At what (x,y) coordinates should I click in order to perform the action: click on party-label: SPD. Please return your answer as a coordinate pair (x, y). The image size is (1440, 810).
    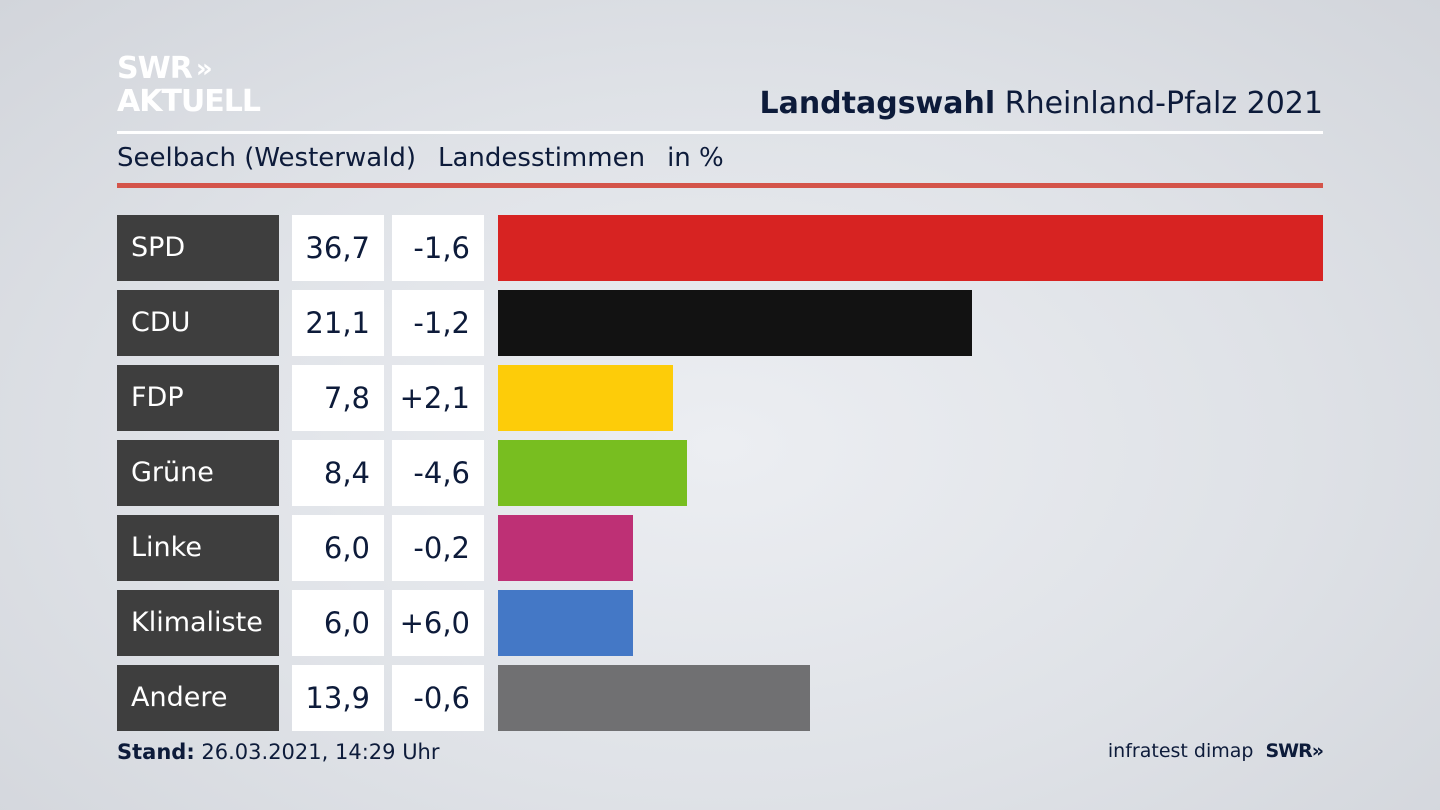
    Looking at the image, I should click on (198, 248).